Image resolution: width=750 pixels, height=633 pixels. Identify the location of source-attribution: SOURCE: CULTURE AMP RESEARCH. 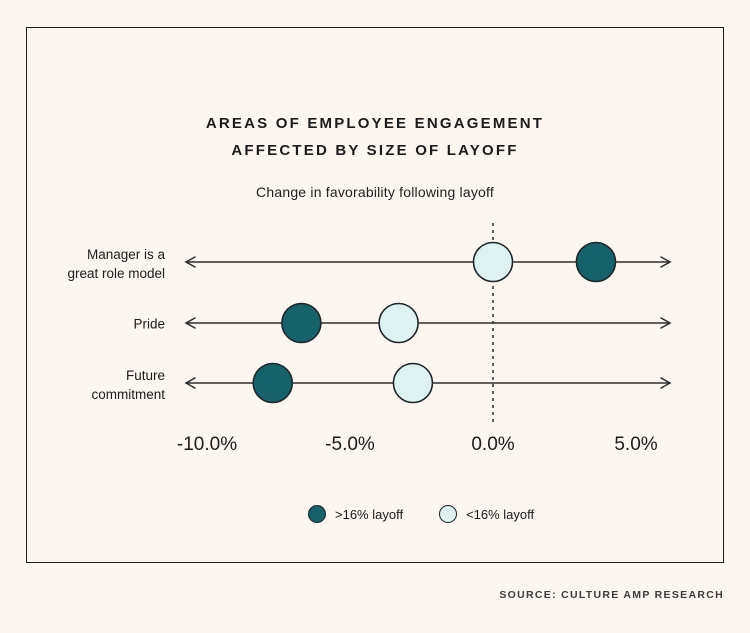
(611, 595).